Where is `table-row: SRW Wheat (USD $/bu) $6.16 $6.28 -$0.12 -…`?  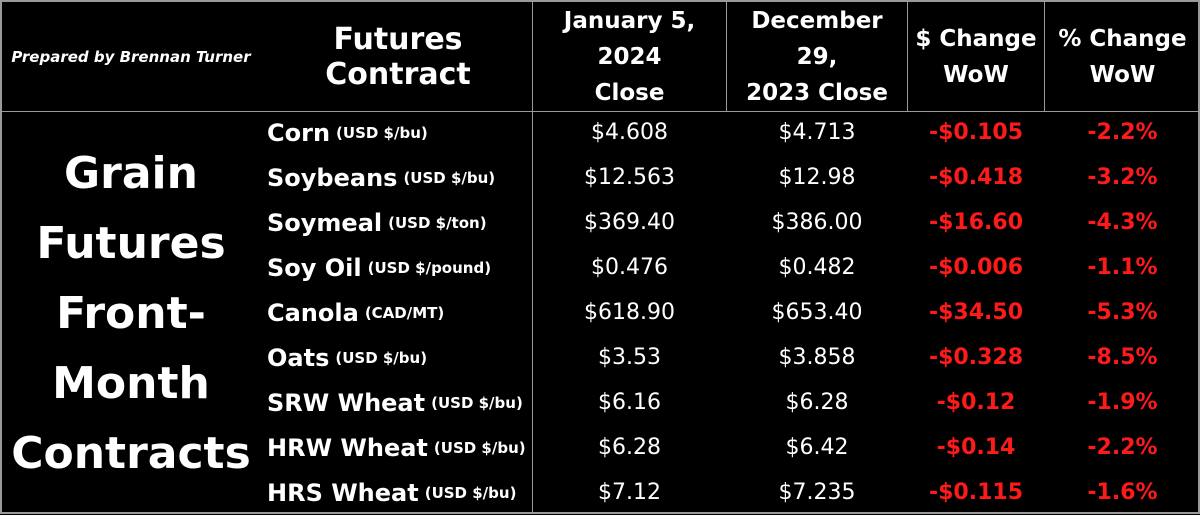
table-row: SRW Wheat (USD $/bu) $6.16 $6.28 -$0.12 -… is located at coordinates (601, 402).